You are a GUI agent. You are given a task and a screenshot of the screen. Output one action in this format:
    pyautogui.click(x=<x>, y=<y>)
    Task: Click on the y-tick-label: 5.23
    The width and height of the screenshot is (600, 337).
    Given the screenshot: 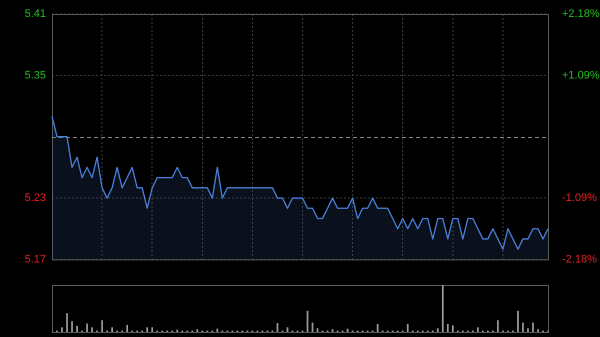 What is the action you would take?
    pyautogui.click(x=35, y=198)
    